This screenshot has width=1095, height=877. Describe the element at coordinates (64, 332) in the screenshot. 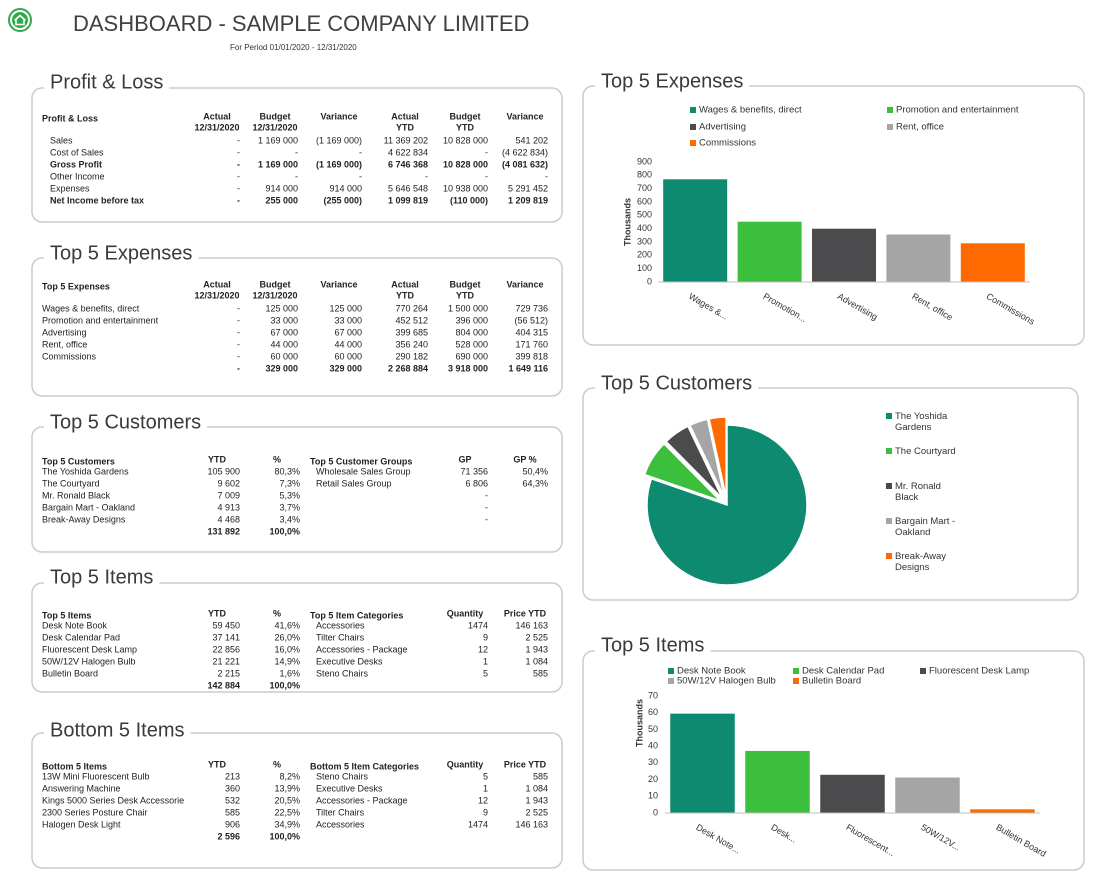

I see `table-cell: Advertising` at that location.